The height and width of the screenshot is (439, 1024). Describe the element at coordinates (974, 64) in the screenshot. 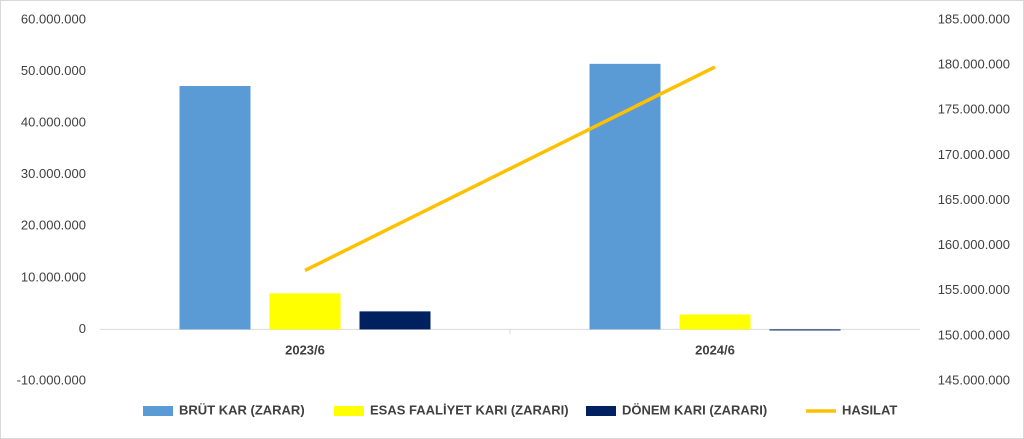

I see `y2-tick-label: 180.000.000` at that location.